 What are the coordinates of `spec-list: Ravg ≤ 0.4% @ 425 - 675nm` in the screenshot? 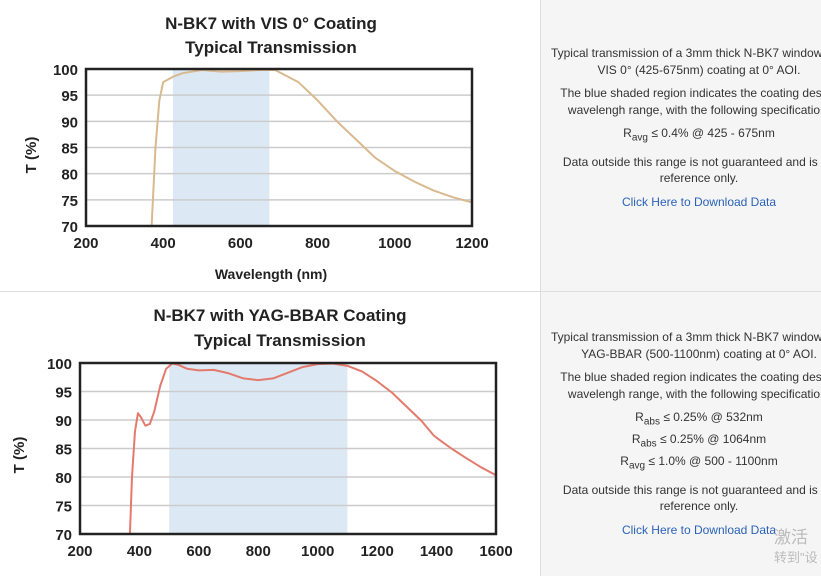 It's located at (685, 136).